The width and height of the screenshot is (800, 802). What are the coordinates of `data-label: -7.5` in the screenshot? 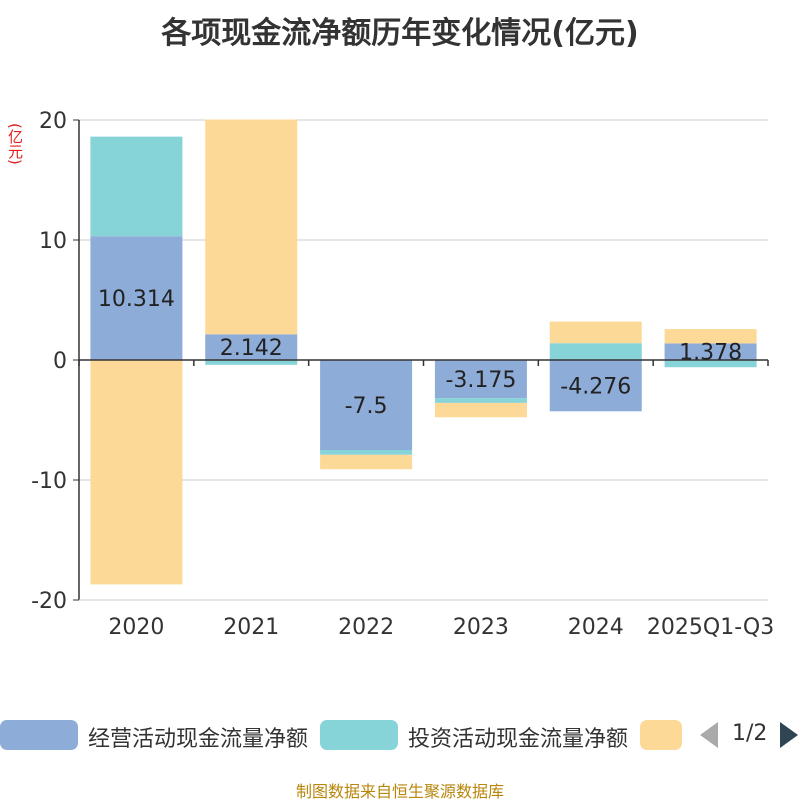 It's located at (366, 406).